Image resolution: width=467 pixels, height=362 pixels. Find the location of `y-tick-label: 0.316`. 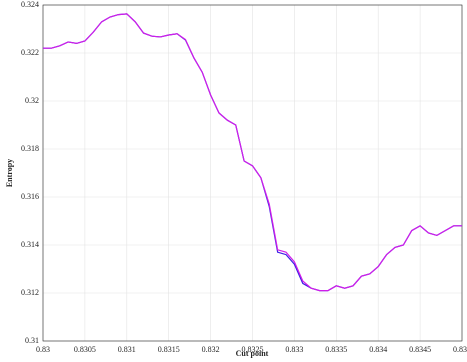

y-tick-label: 0.316 is located at coordinates (30, 196).